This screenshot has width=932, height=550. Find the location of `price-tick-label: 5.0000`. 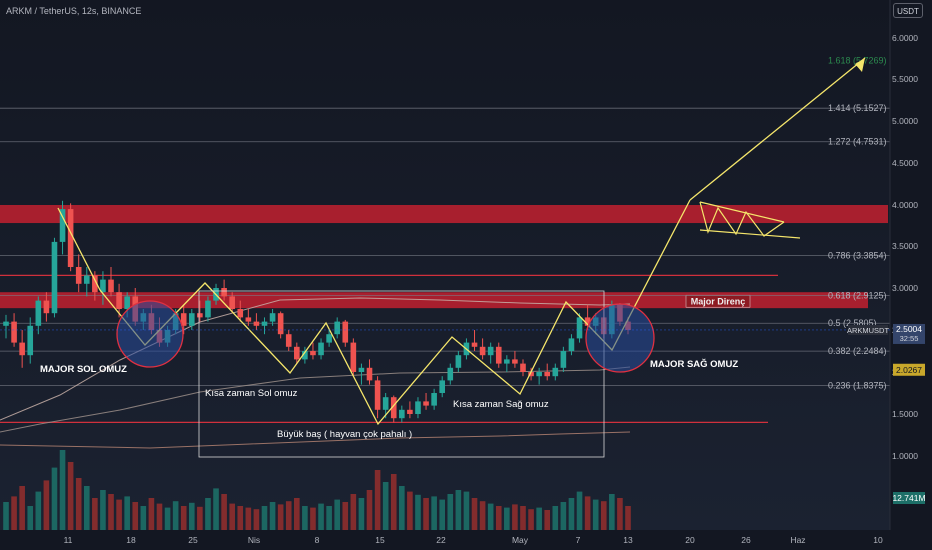

price-tick-label: 5.0000 is located at coordinates (905, 121).